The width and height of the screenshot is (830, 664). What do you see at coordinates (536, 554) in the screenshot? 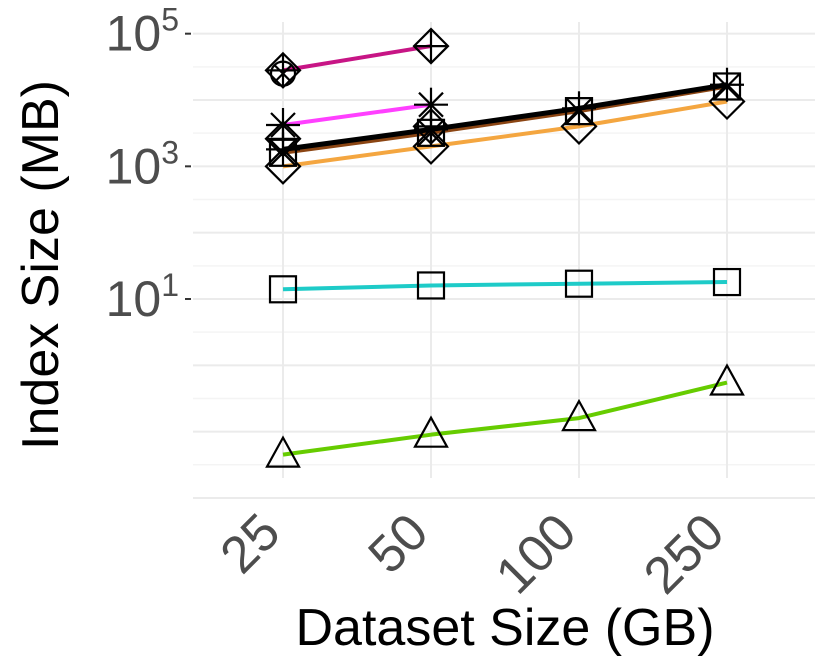
I see `x-tick-label: 100` at bounding box center [536, 554].